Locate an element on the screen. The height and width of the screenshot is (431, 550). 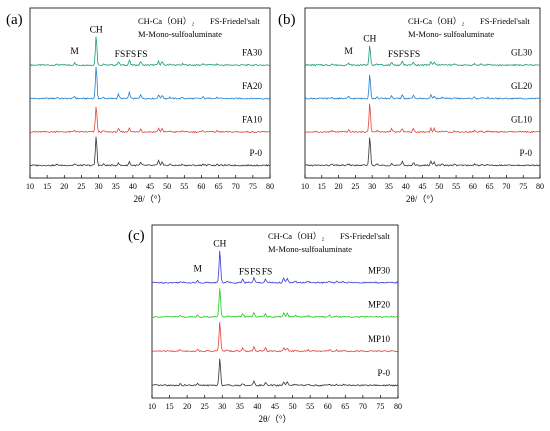
series-label: FA20 is located at coordinates (252, 86).